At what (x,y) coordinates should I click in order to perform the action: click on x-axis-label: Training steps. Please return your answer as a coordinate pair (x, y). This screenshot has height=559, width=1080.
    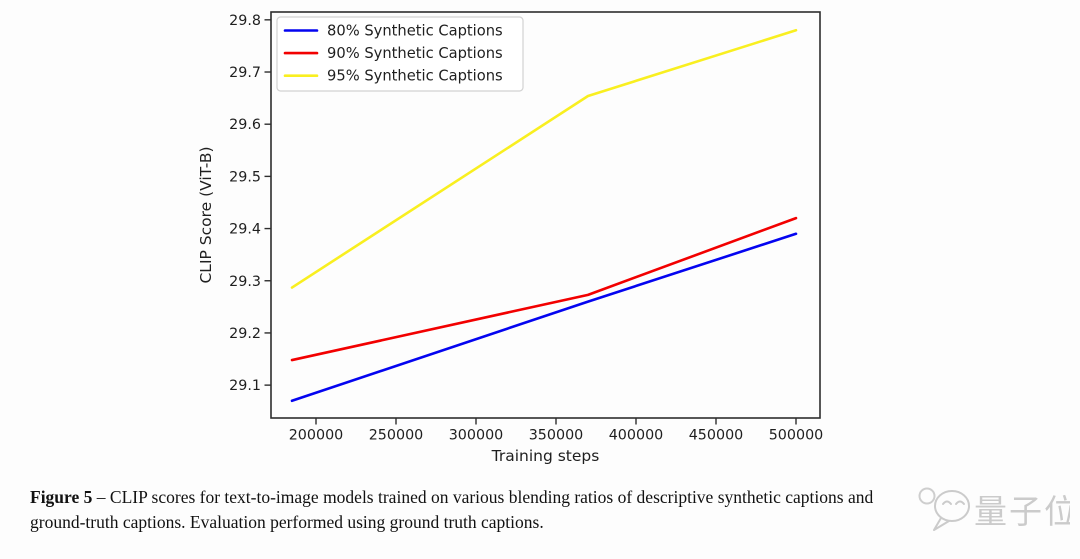
    Looking at the image, I should click on (545, 456).